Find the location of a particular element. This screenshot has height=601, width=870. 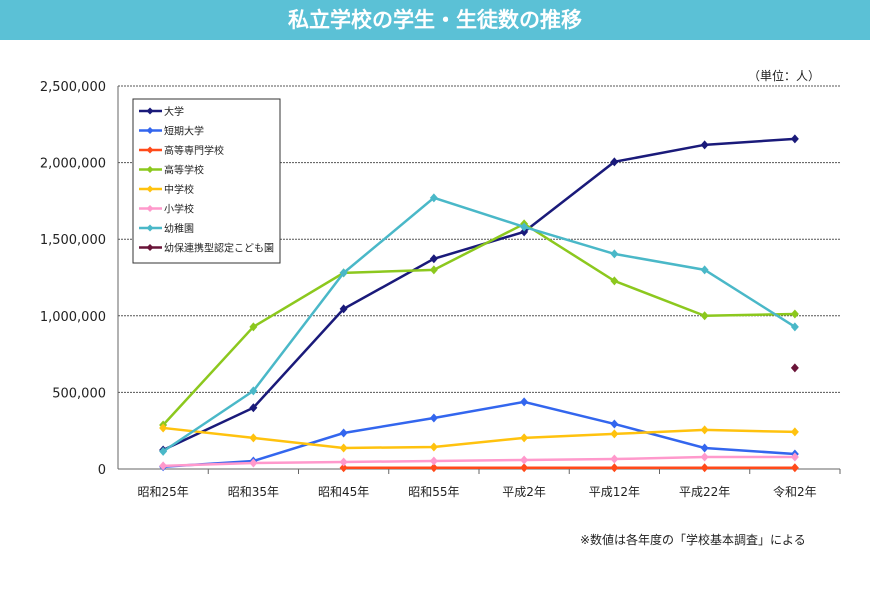

legend-label: 大学 is located at coordinates (174, 111).